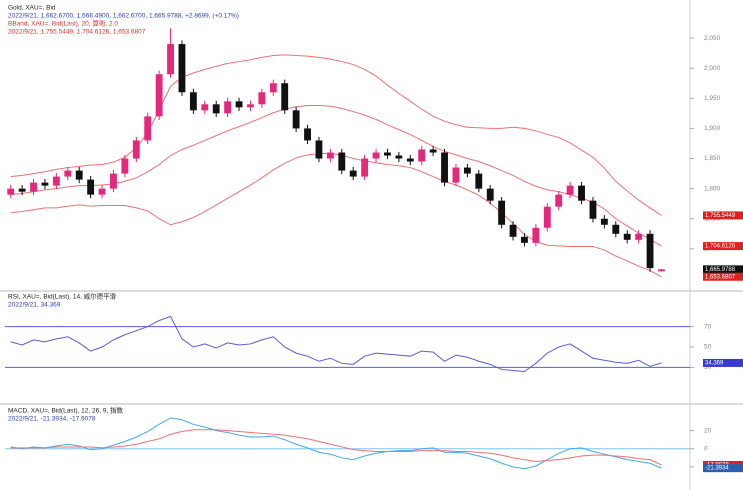  Describe the element at coordinates (720, 277) in the screenshot. I see `last-value-label: 1,653.6807` at that location.